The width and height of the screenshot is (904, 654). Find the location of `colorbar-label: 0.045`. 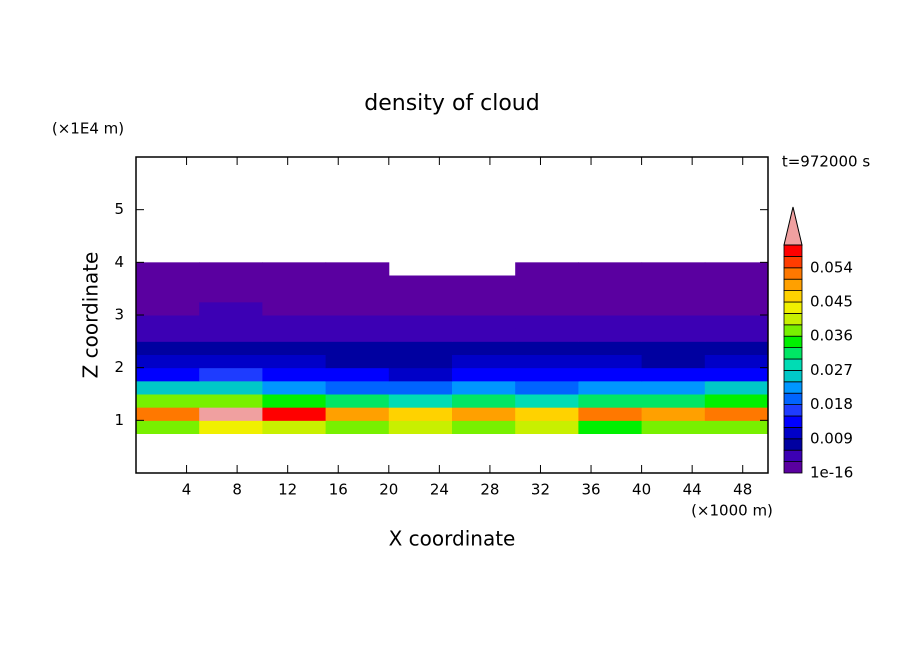

colorbar-label: 0.045 is located at coordinates (831, 302).